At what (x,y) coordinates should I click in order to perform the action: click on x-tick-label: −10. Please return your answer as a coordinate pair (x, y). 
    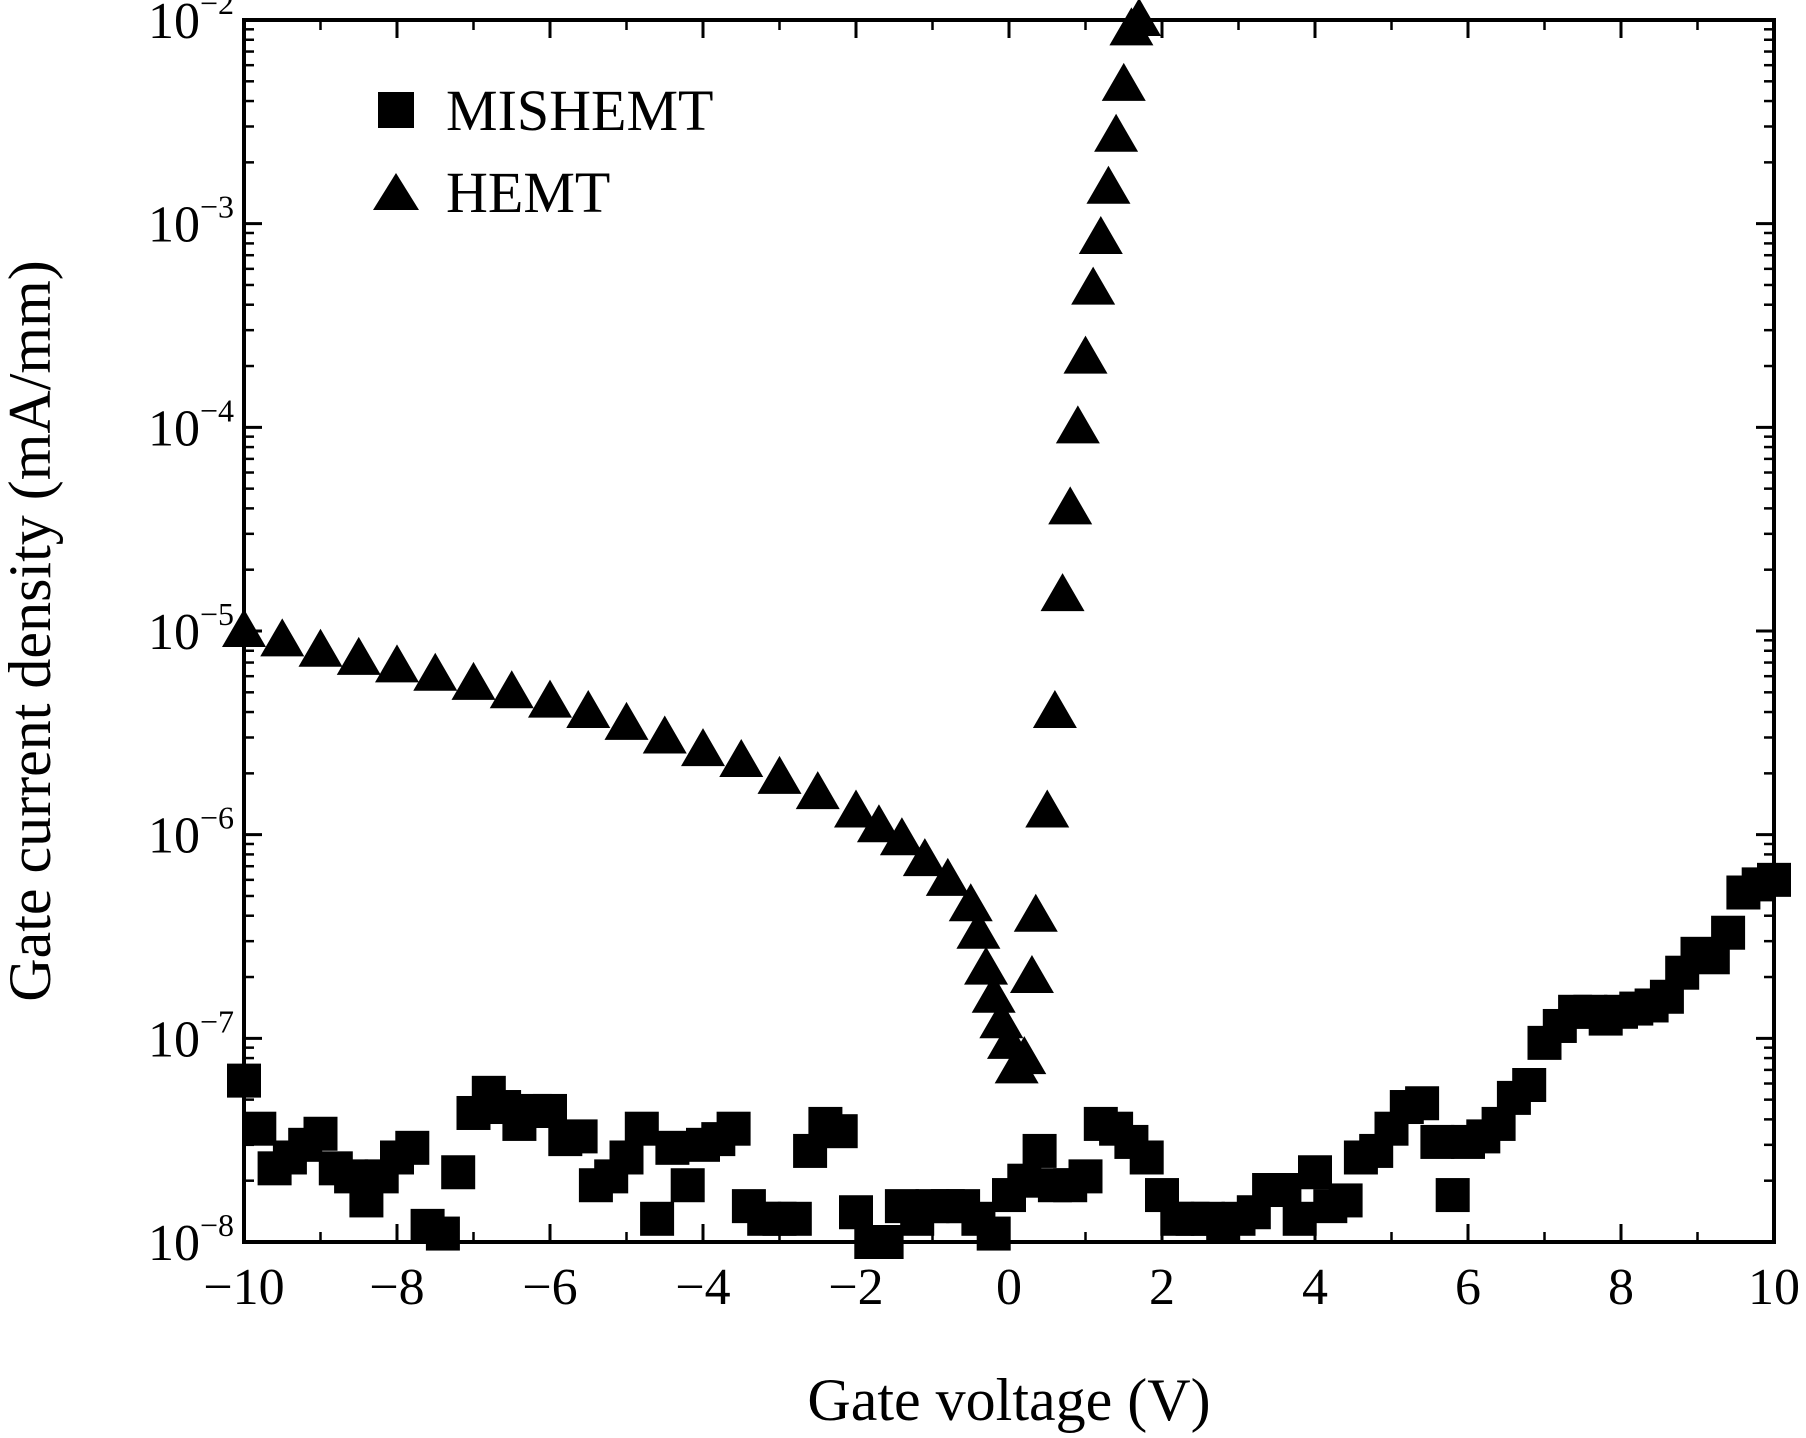
    Looking at the image, I should click on (243, 1287).